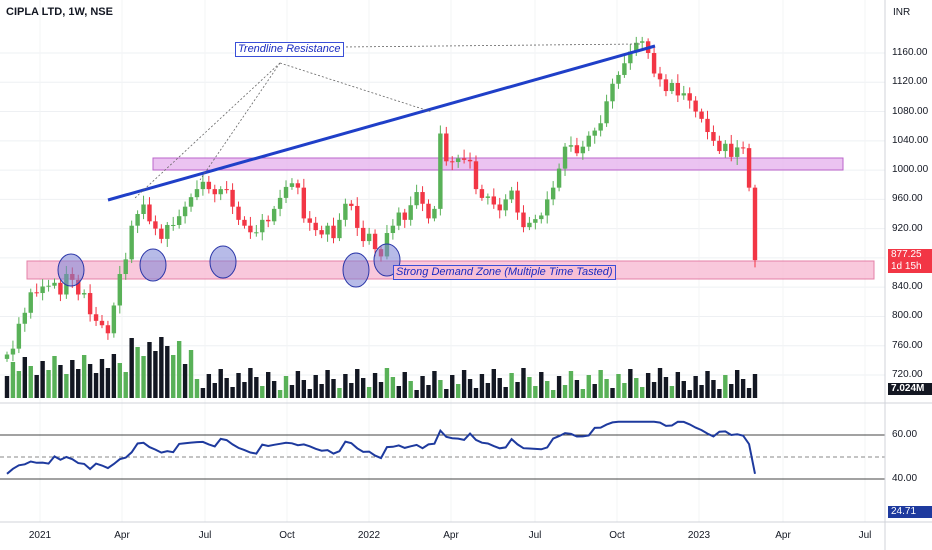 The height and width of the screenshot is (550, 932). Describe the element at coordinates (905, 434) in the screenshot. I see `rsi-tick-60: 60.00` at that location.